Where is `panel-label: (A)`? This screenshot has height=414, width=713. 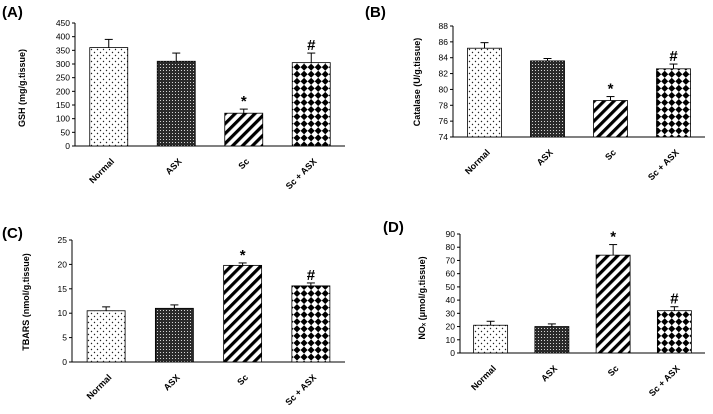
panel-label: (A) is located at coordinates (12, 12).